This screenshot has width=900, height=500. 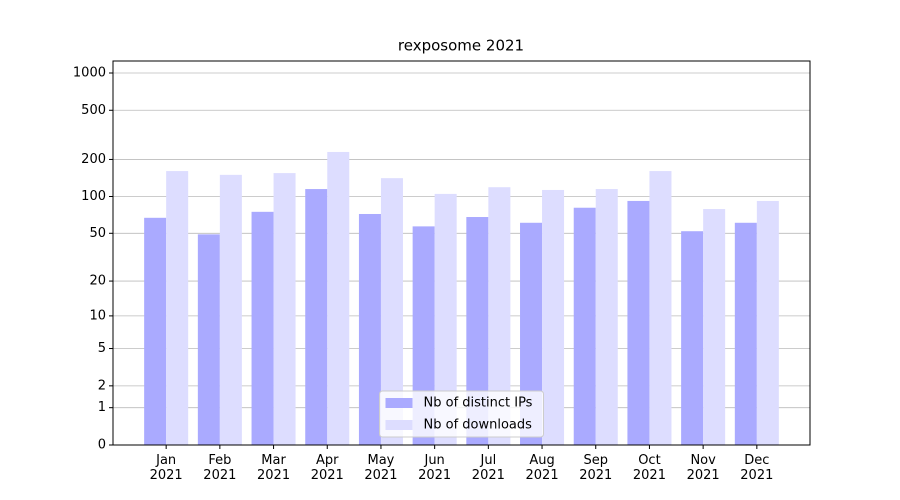 What do you see at coordinates (97, 281) in the screenshot?
I see `y-tick-label: 20` at bounding box center [97, 281].